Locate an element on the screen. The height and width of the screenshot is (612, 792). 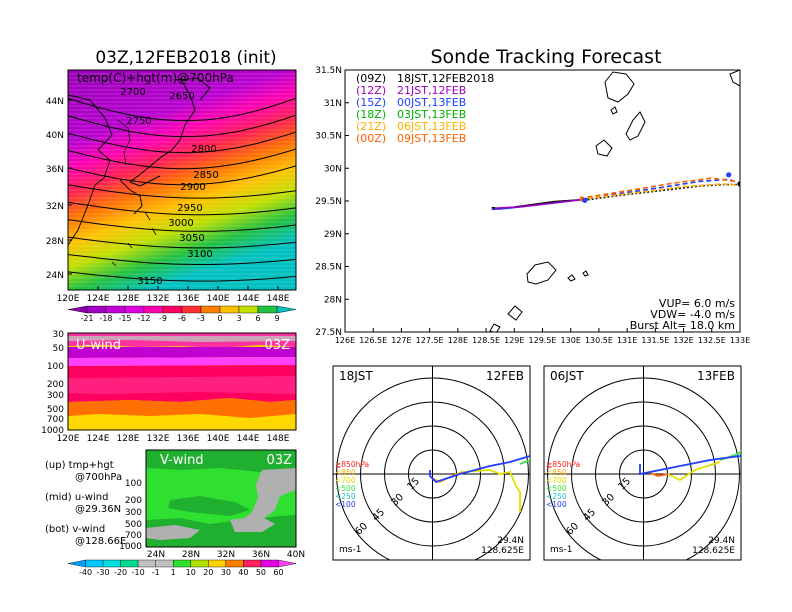
u-lon-tick: 148E is located at coordinates (278, 439).